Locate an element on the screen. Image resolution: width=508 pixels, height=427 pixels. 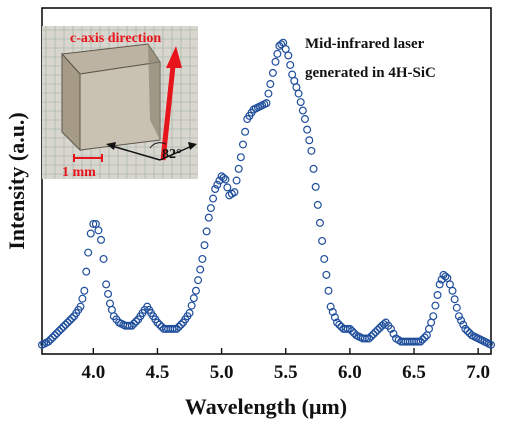
x-tick-label: 6.5 is located at coordinates (414, 372).